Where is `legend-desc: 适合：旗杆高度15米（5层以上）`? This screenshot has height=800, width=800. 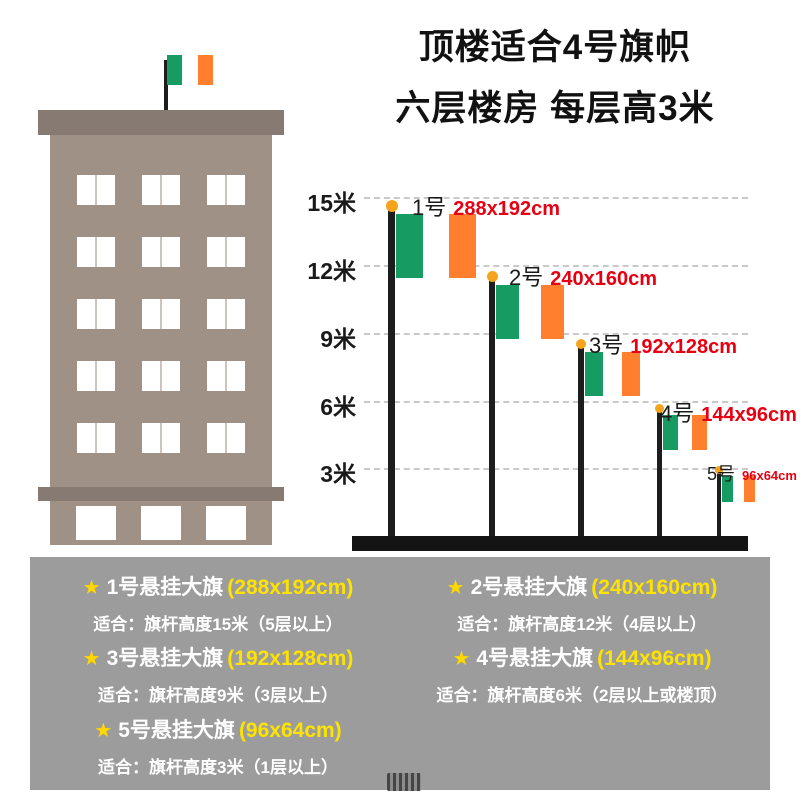 legend-desc: 适合：旗杆高度15米（5层以上） is located at coordinates (218, 624).